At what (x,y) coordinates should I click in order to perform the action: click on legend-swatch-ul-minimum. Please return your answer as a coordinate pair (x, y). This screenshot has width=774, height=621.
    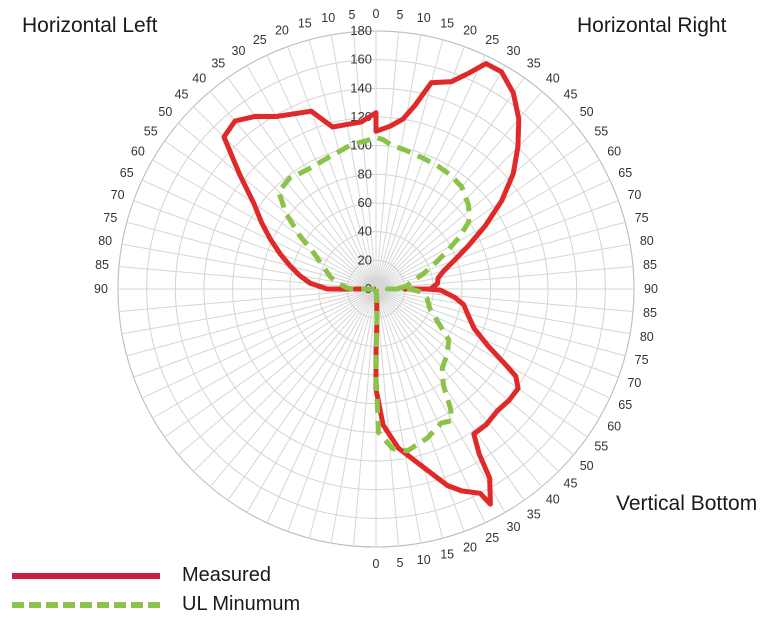
    Looking at the image, I should click on (86, 604).